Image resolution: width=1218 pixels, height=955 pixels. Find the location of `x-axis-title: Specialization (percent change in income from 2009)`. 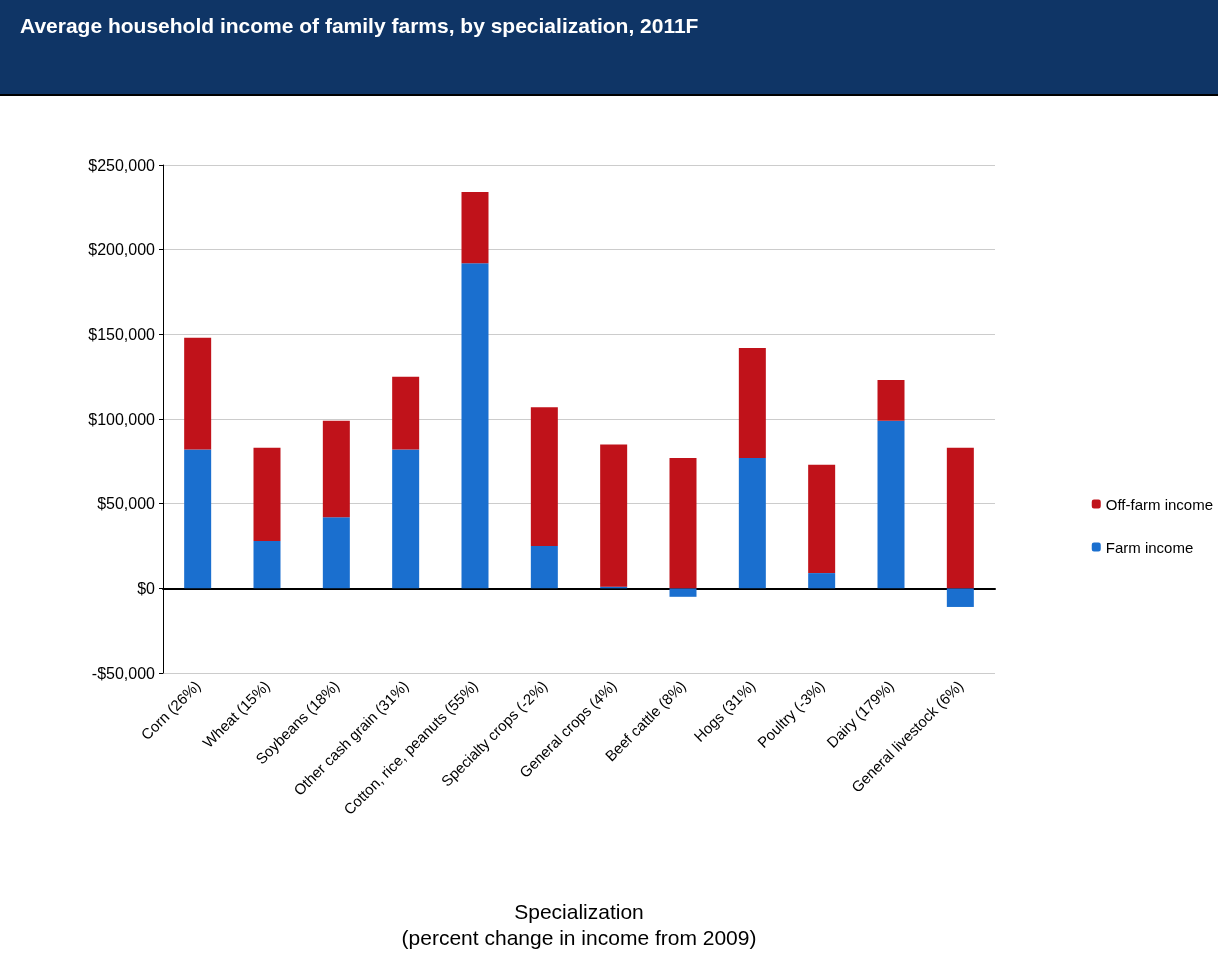

x-axis-title: Specialization (percent change in income from 2009) is located at coordinates (579, 924).